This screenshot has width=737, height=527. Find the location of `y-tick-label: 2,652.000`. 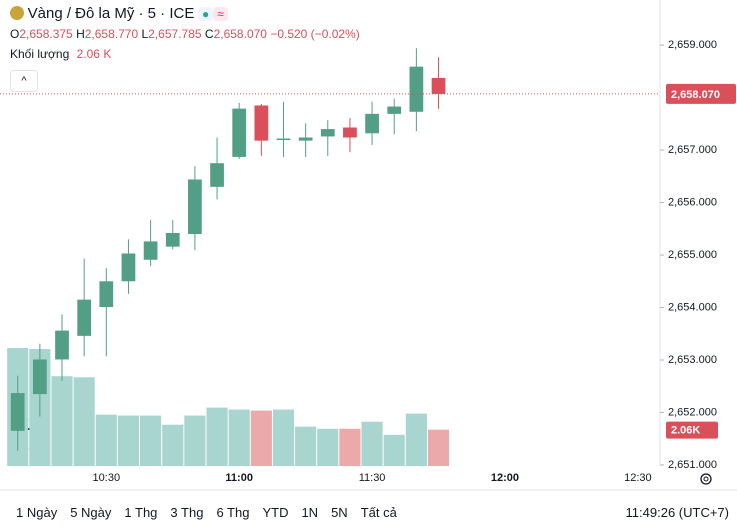

y-tick-label: 2,652.000 is located at coordinates (692, 412).